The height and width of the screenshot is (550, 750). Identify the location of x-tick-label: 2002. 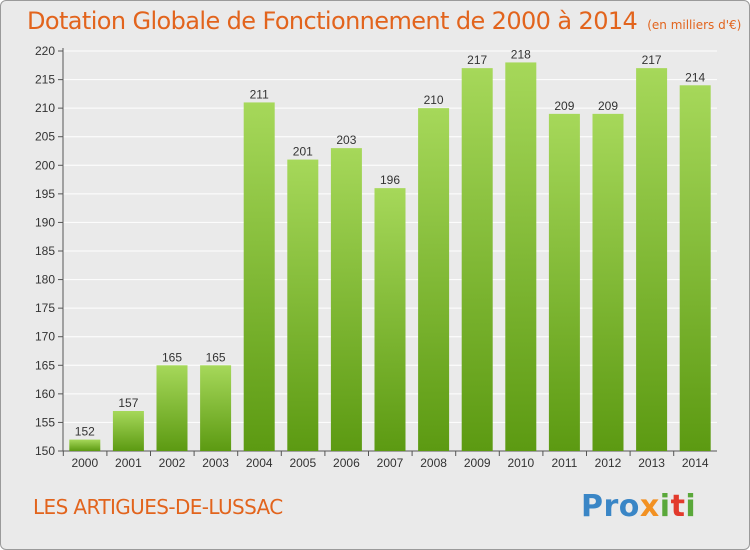
(172, 463).